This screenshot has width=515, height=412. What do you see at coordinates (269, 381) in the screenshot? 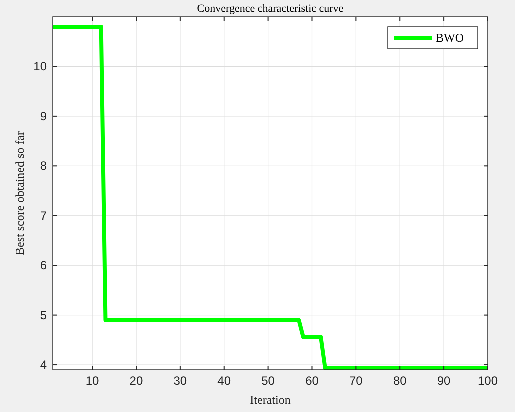
I see `x-tick-label: 50` at bounding box center [269, 381].